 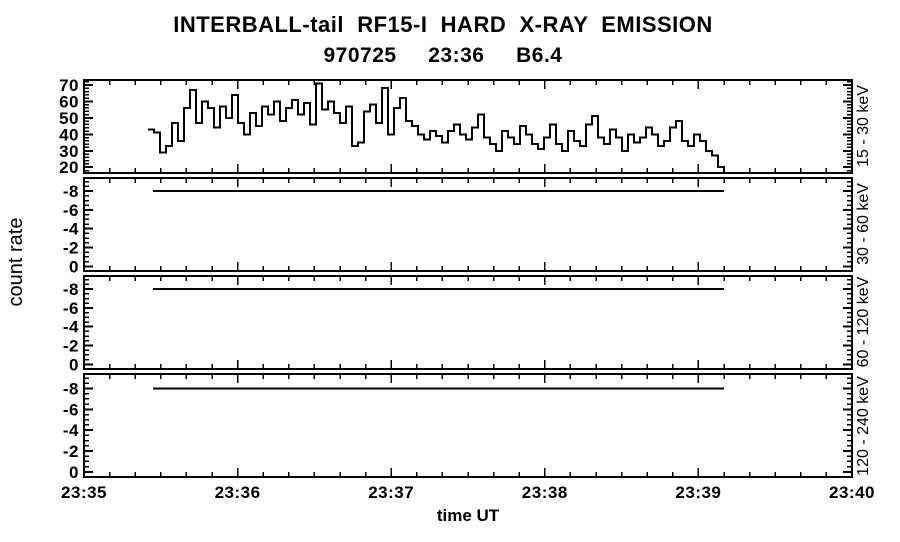 What do you see at coordinates (69, 101) in the screenshot?
I see `y-tick-label: 60` at bounding box center [69, 101].